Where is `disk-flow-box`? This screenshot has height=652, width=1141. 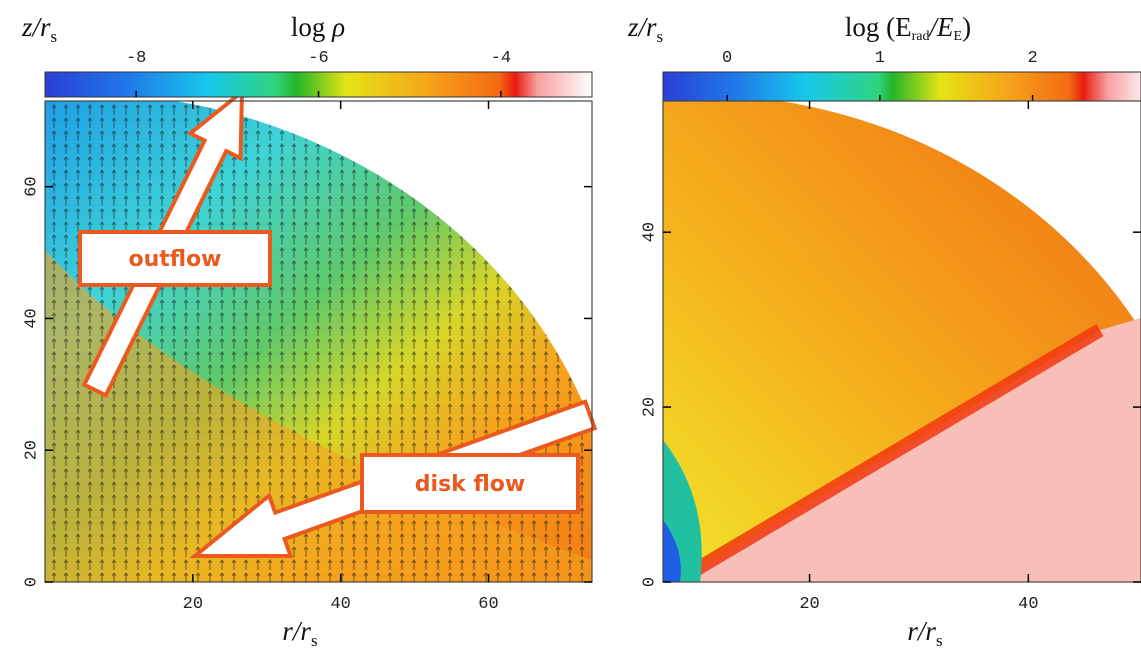
disk-flow-box is located at coordinates (470, 483).